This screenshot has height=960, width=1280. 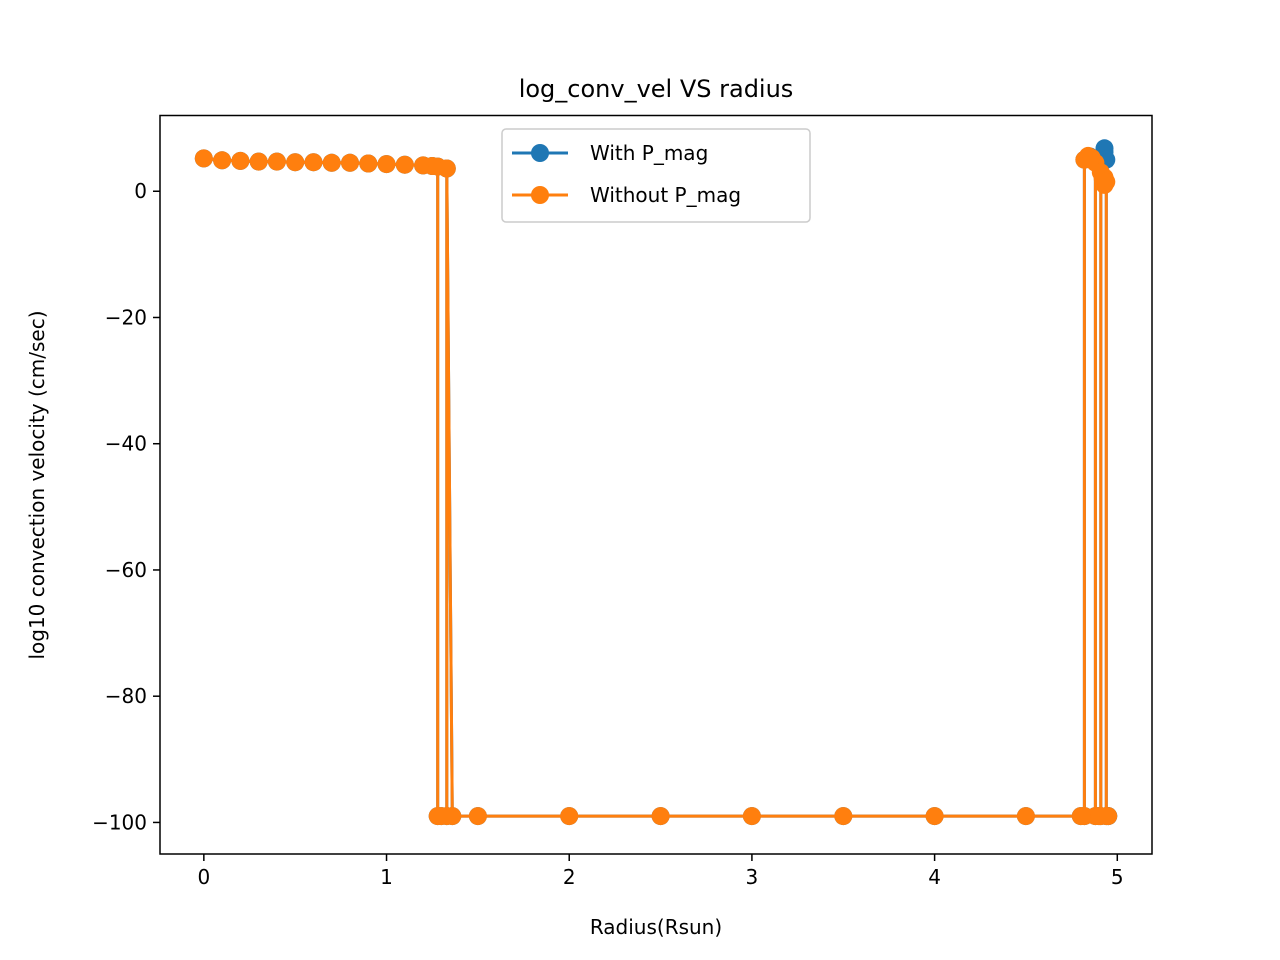 What do you see at coordinates (656, 89) in the screenshot?
I see `chart-title: log_conv_vel VS radius` at bounding box center [656, 89].